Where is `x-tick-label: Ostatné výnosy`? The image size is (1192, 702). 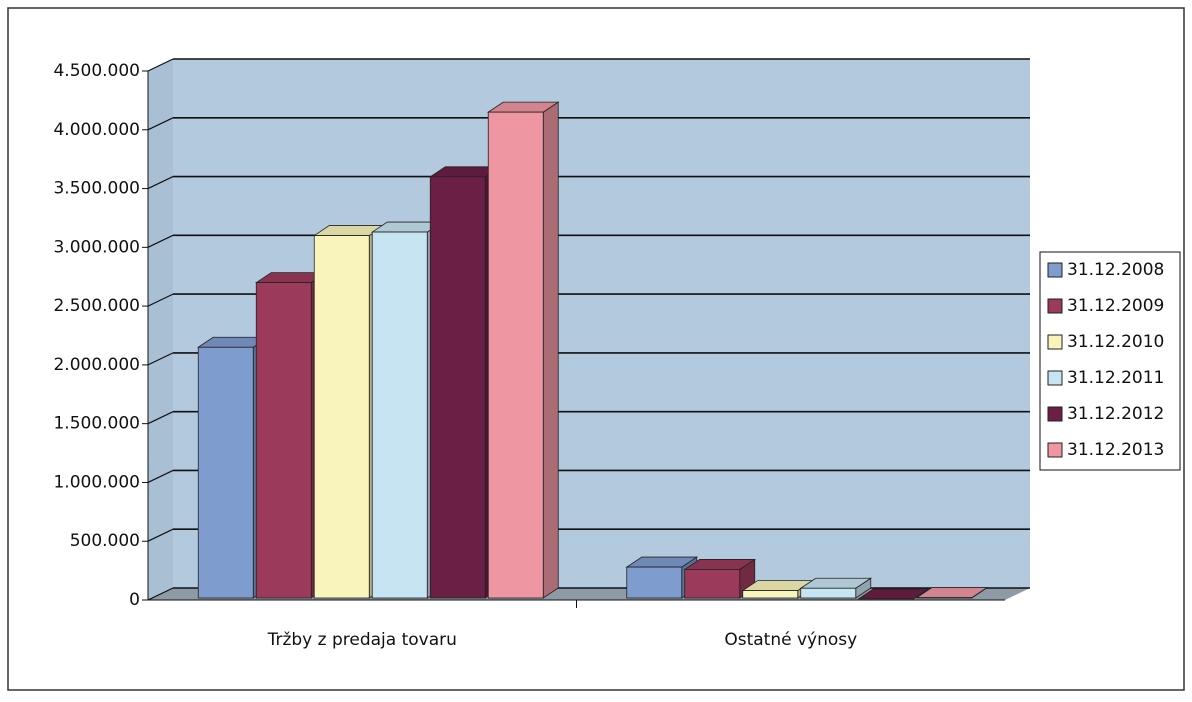 x-tick-label: Ostatné výnosy is located at coordinates (790, 640).